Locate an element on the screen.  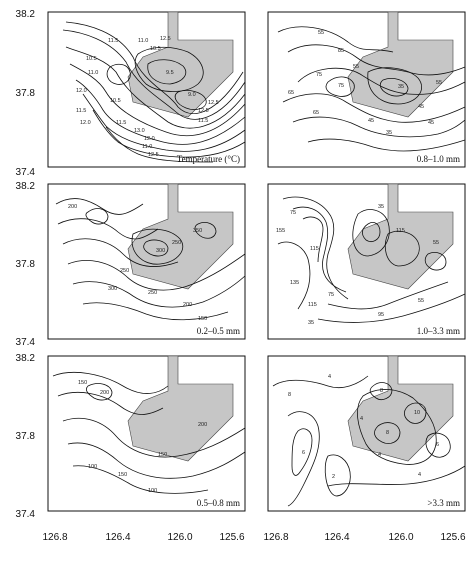
contour-label: 95 is located at coordinates (381, 315).